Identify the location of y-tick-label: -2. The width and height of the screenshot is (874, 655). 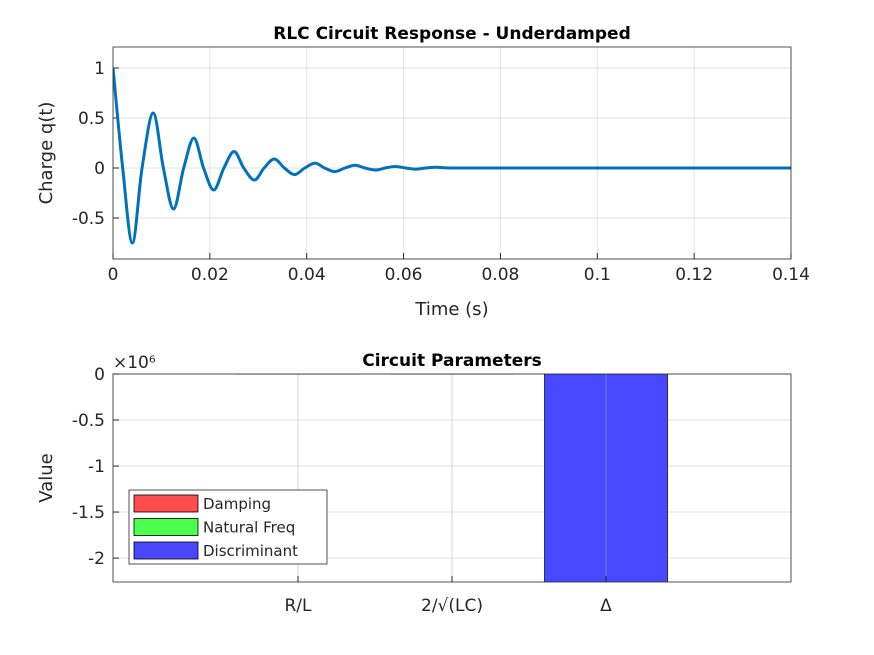
(96, 559).